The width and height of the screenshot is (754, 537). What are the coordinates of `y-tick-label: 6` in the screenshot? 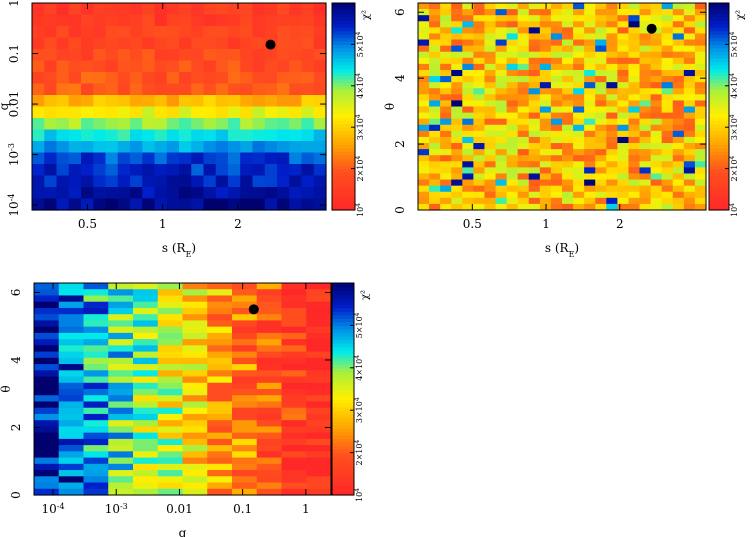 It's located at (16, 293).